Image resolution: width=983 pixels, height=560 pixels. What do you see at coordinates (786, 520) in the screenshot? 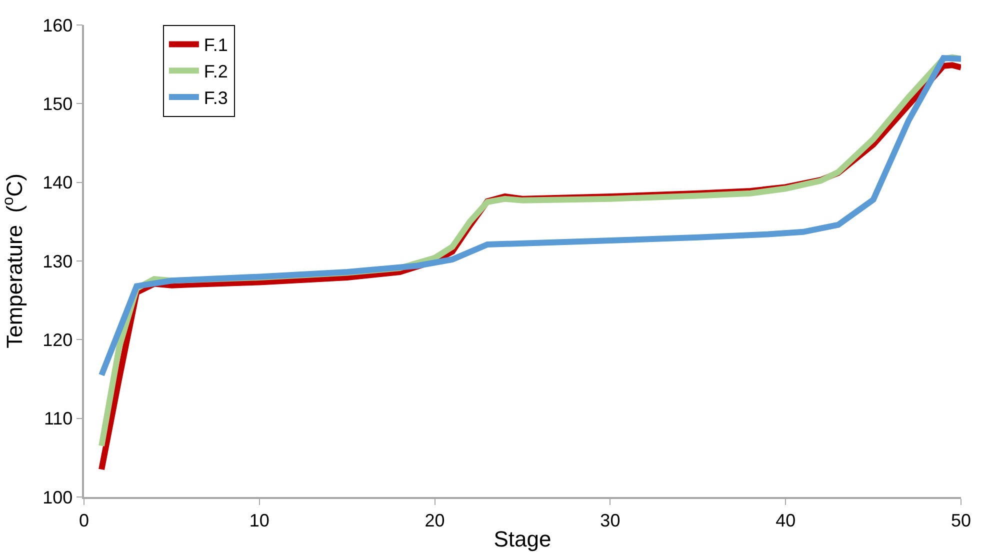
I see `x-tick-label: 40` at bounding box center [786, 520].